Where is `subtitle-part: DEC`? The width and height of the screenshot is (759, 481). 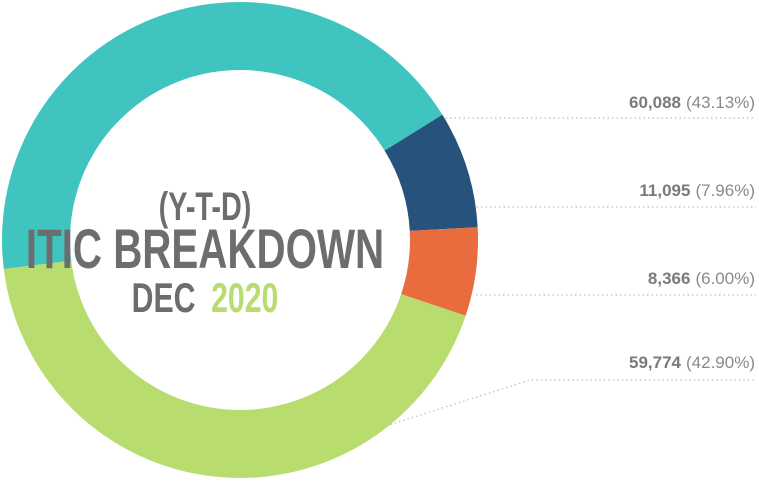 subtitle-part: DEC is located at coordinates (164, 297).